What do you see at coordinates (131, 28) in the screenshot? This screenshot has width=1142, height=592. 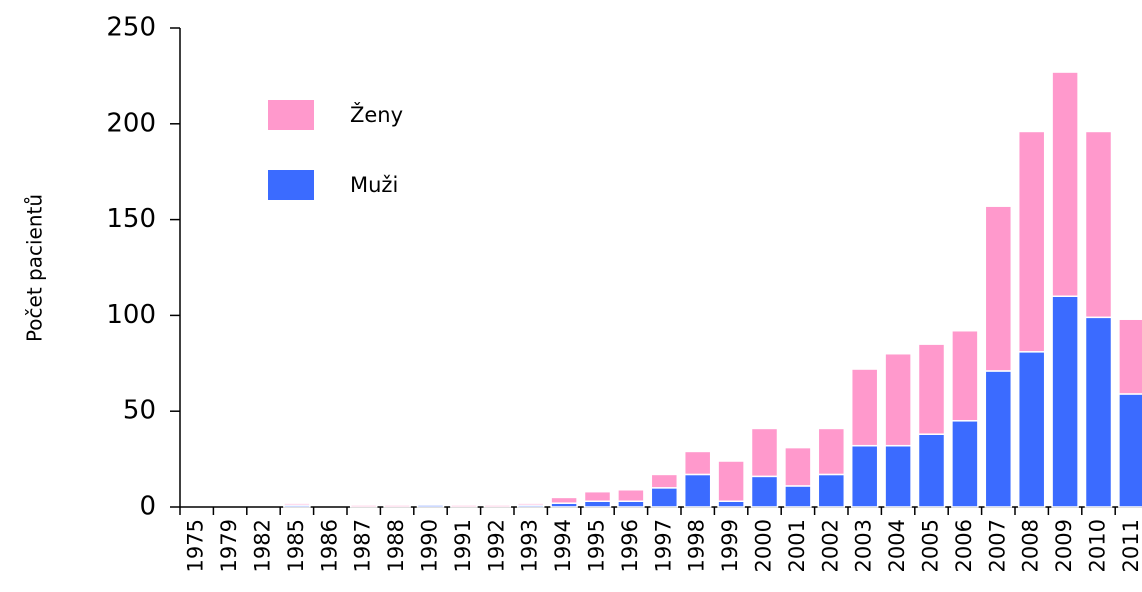 I see `y-tick-label: 250` at bounding box center [131, 28].